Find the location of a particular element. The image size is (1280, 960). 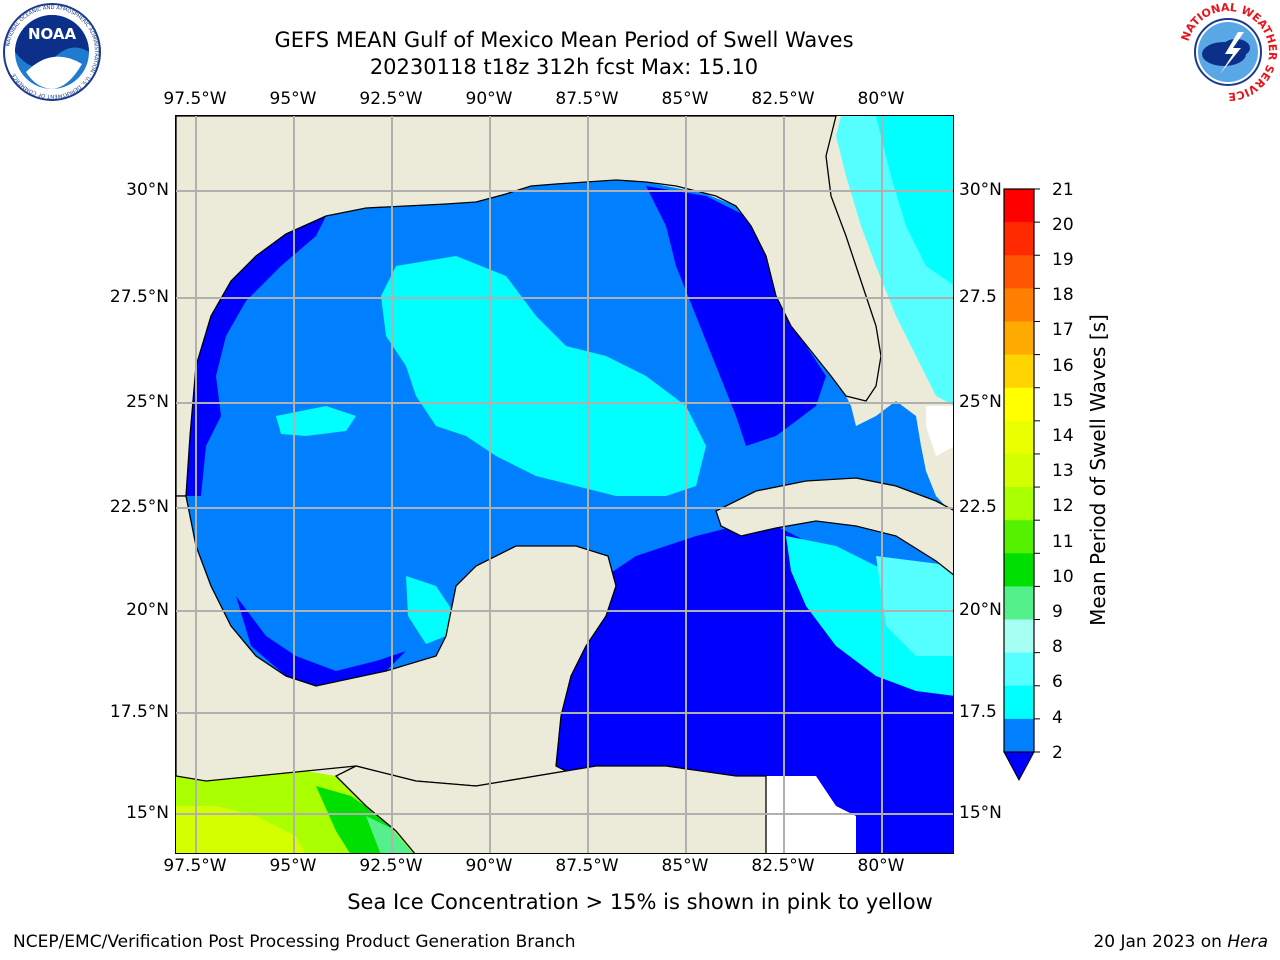

chart-subtitle: 20230118 t18z 312h fcst Max: 15.10 is located at coordinates (564, 67).